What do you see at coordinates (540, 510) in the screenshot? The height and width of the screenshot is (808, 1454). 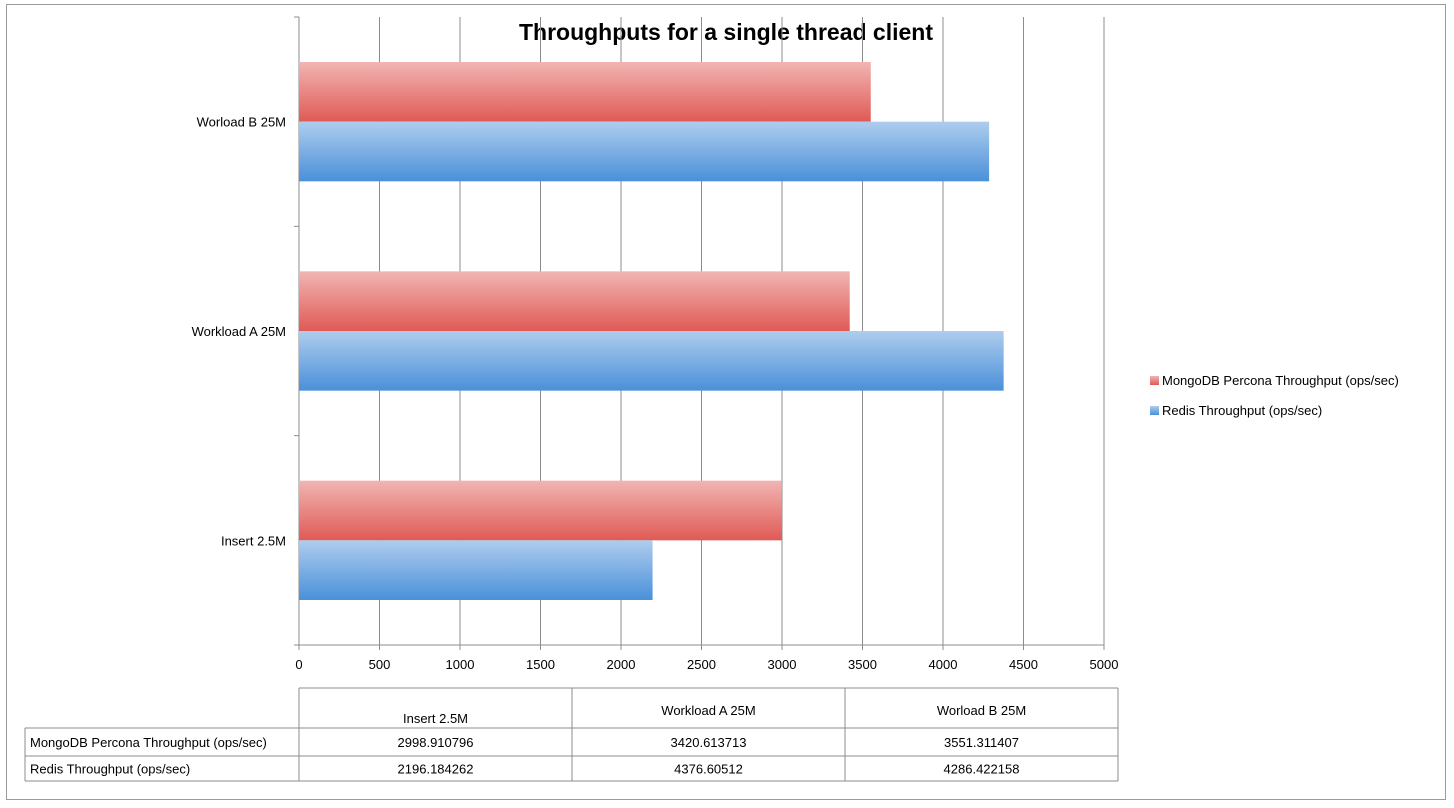 I see `bar-mongodb-percona-throughput-ops-sec-insert-2-5m` at bounding box center [540, 510].